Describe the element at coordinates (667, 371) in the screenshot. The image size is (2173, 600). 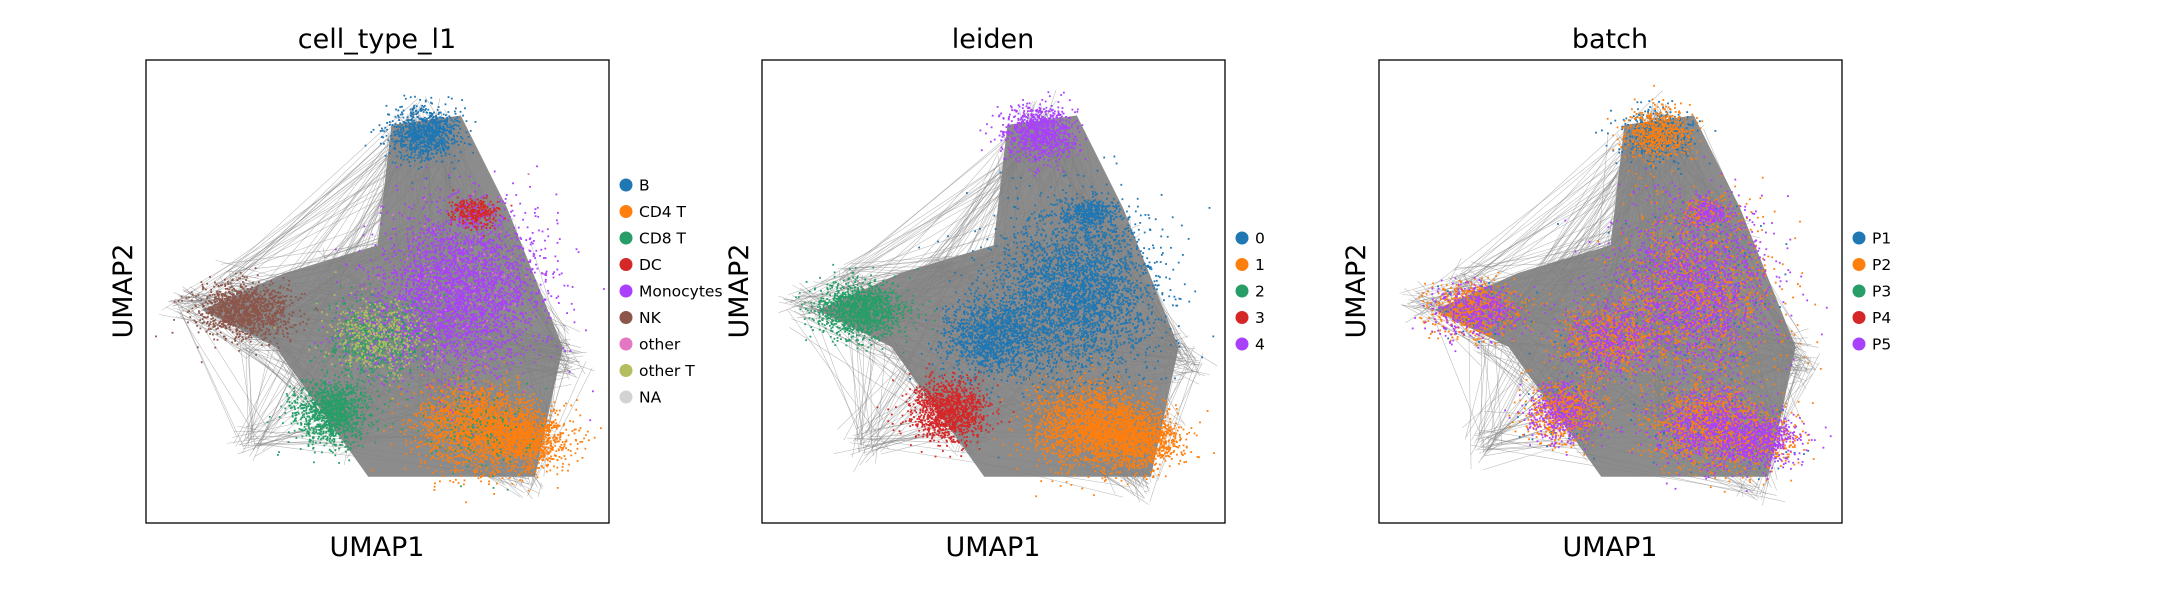
I see `legend-label: other T` at that location.